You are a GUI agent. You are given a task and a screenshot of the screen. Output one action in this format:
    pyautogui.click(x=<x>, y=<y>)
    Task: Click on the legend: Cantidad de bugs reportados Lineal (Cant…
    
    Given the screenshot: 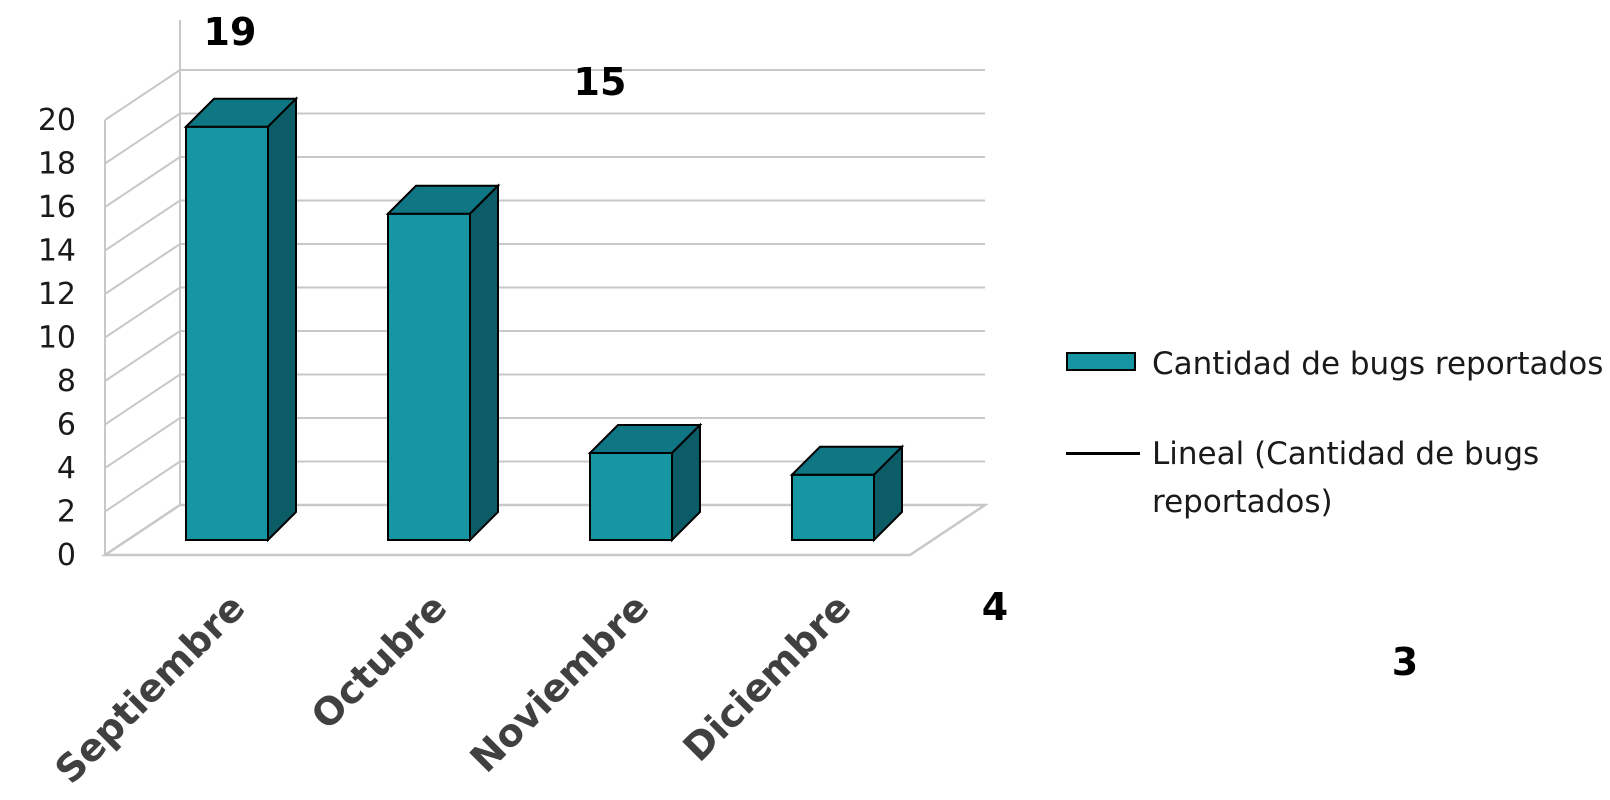 What is the action you would take?
    pyautogui.click(x=1338, y=433)
    